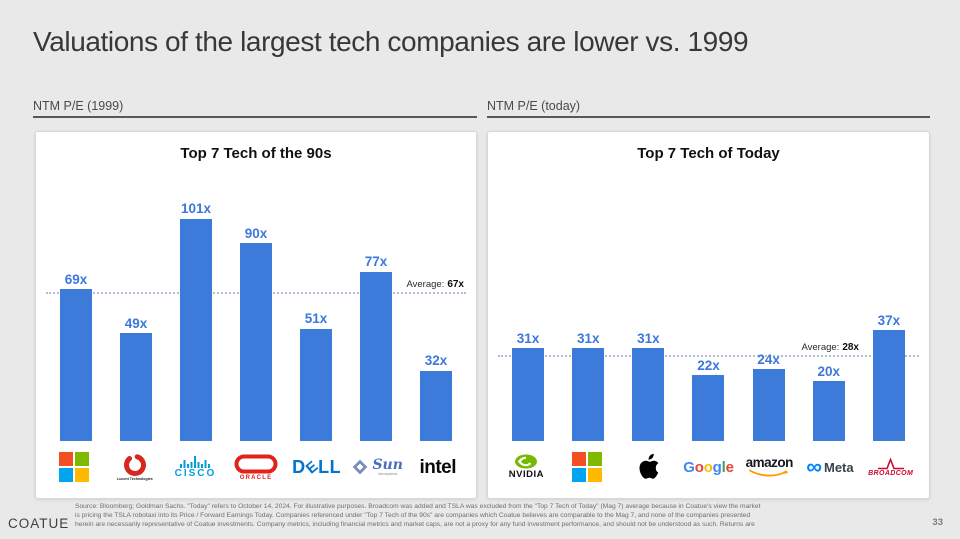  Describe the element at coordinates (255, 117) in the screenshot. I see `left-divider-rule` at that location.